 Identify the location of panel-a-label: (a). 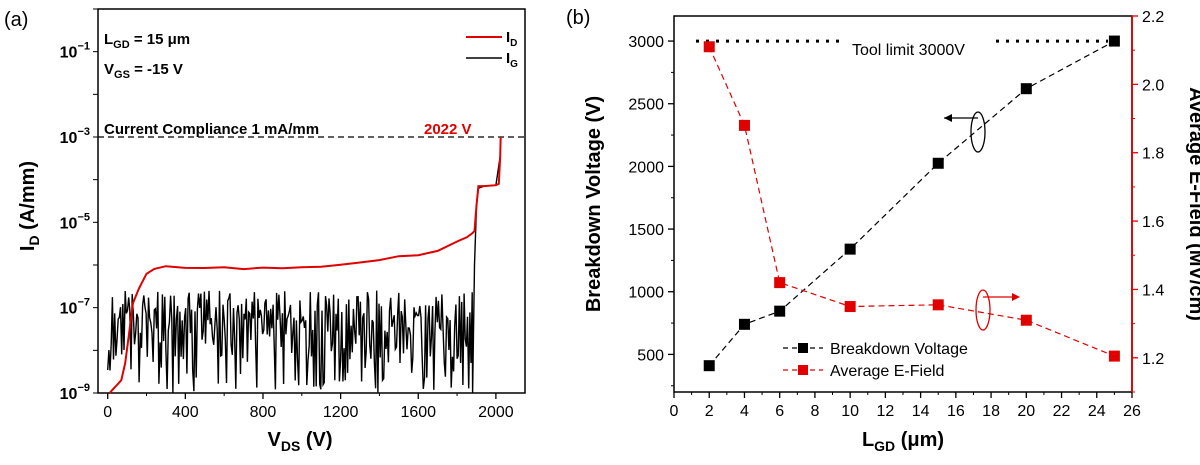
(16, 20).